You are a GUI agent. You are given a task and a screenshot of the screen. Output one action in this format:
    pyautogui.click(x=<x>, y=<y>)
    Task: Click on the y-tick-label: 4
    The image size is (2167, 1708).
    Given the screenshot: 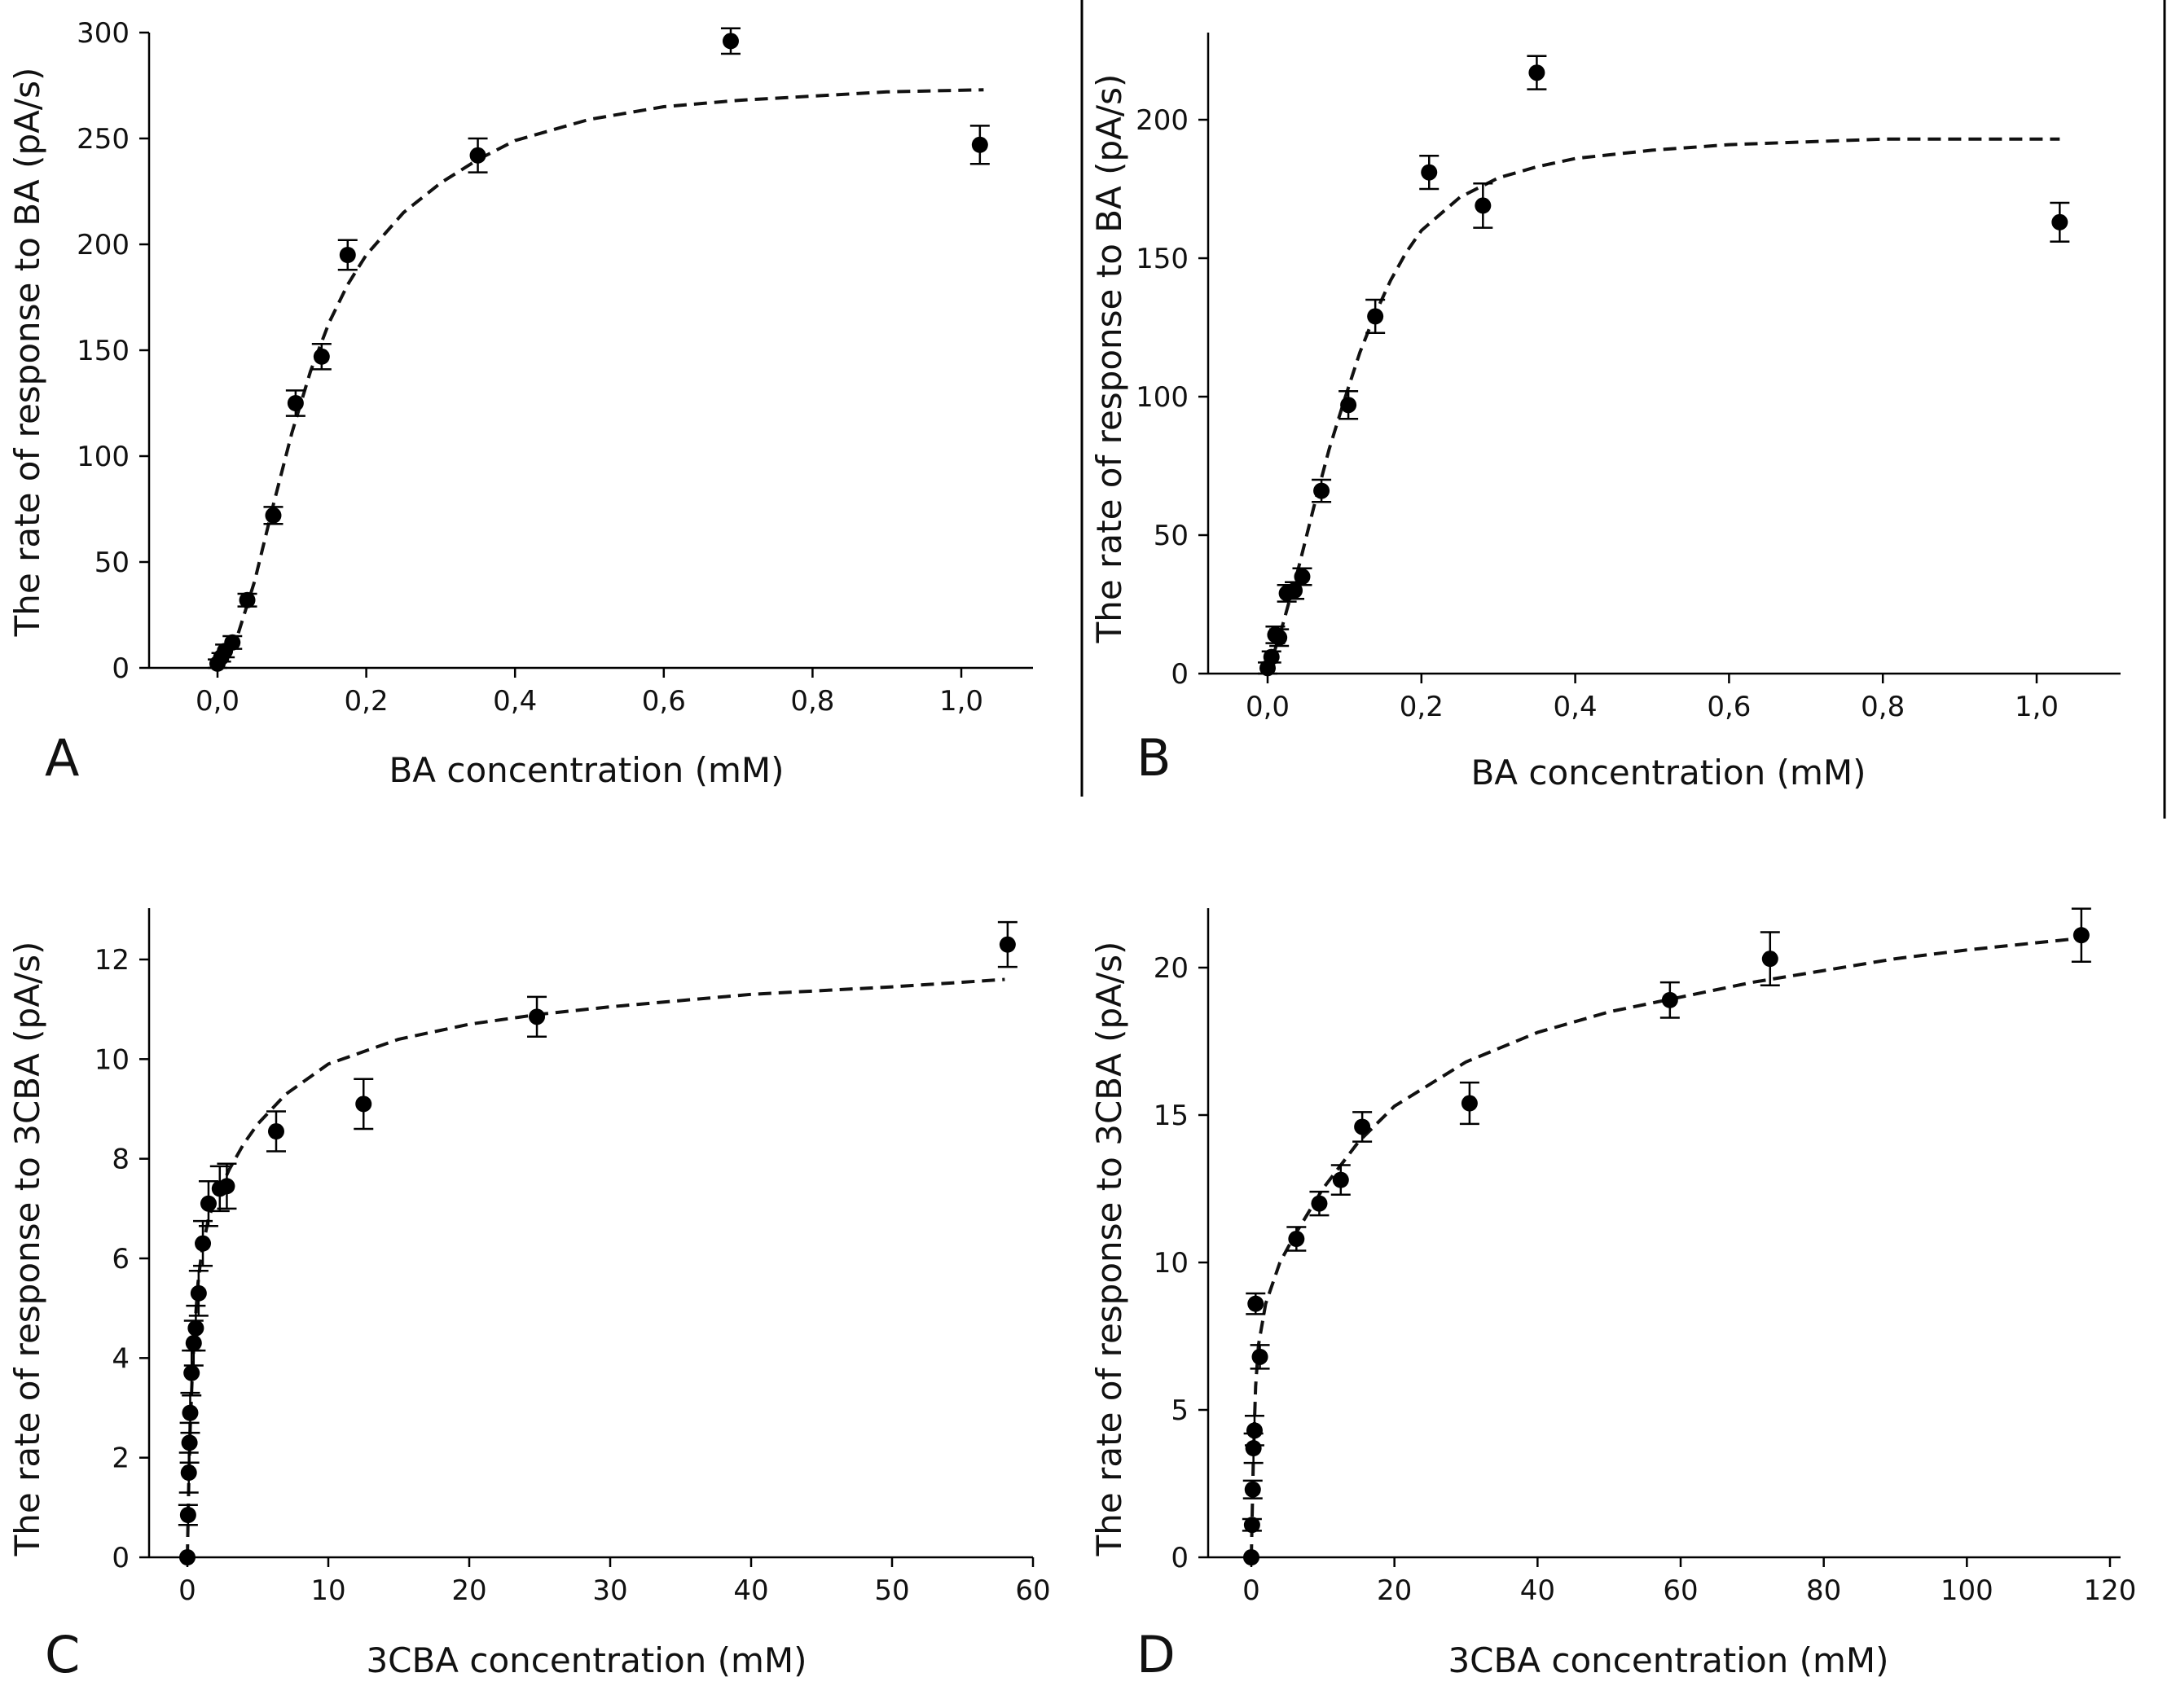 What is the action you would take?
    pyautogui.click(x=121, y=1358)
    